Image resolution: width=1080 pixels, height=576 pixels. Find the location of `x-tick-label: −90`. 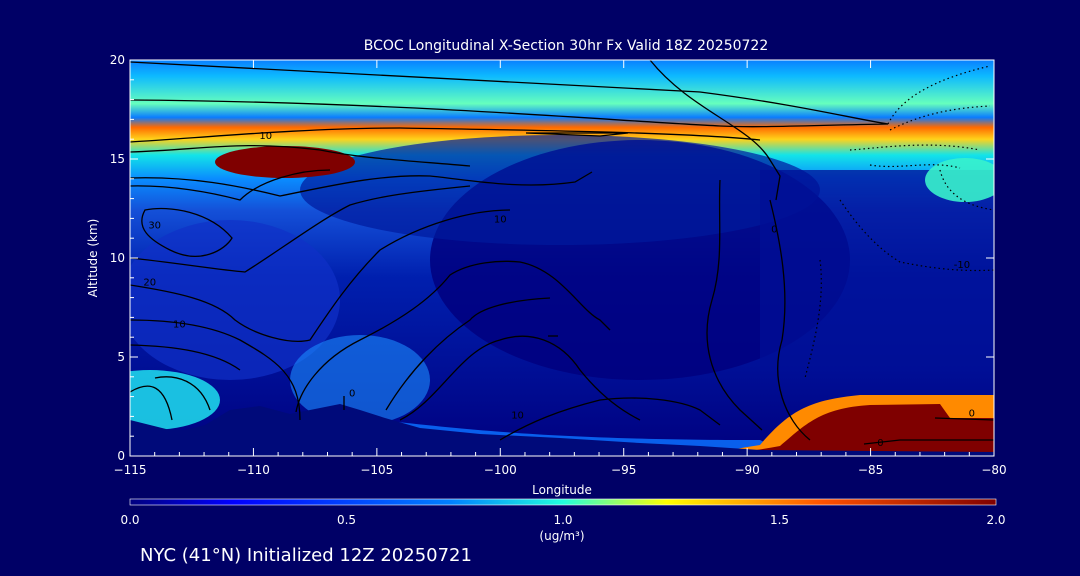

x-tick-label: −90 is located at coordinates (746, 470).